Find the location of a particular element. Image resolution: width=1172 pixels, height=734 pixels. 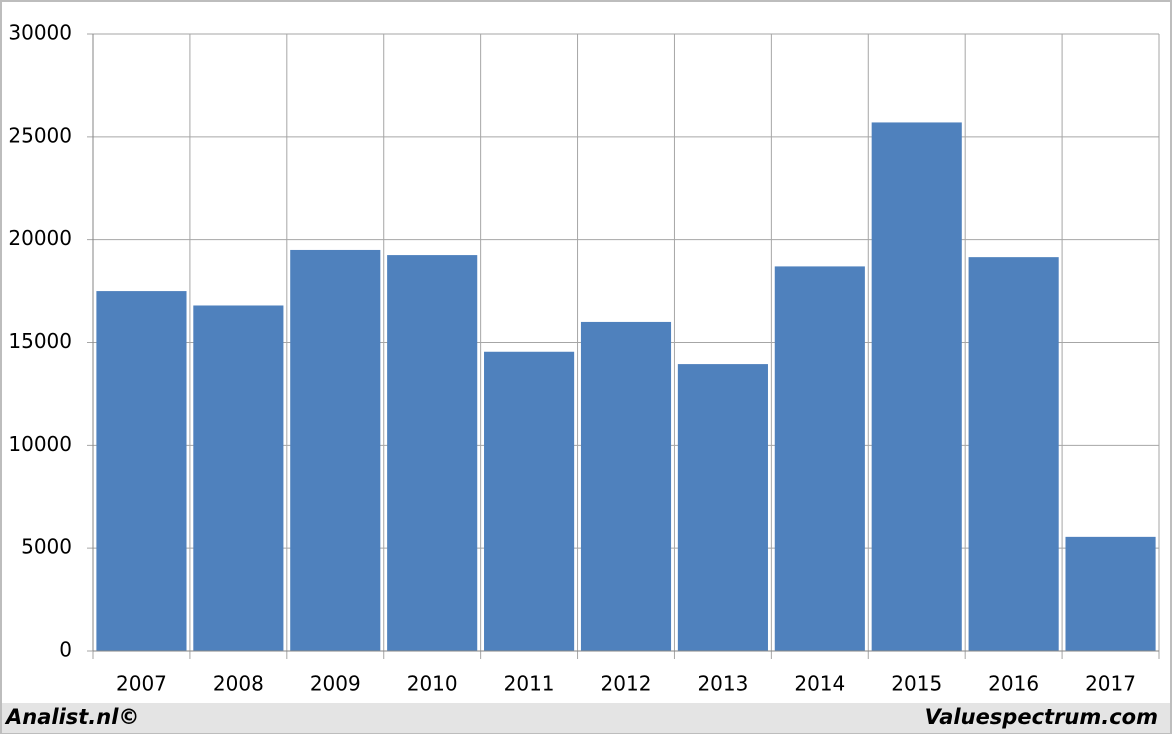

y-tick-label: 10000 is located at coordinates (40, 444).